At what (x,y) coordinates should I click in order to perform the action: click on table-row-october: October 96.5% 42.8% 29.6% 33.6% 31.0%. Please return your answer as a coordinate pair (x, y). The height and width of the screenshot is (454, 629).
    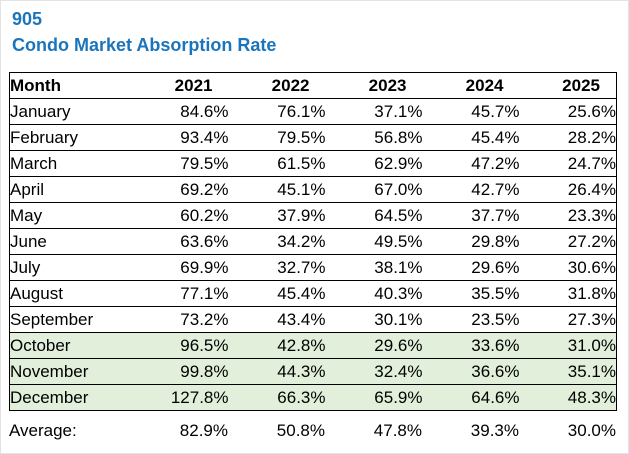
    Looking at the image, I should click on (313, 345).